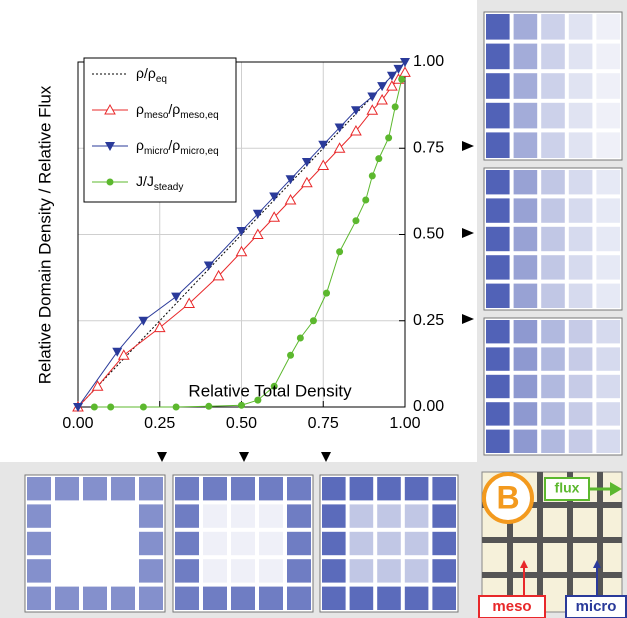 The height and width of the screenshot is (618, 627). I want to click on legend-text-part: meso,eq, so click(199, 115).